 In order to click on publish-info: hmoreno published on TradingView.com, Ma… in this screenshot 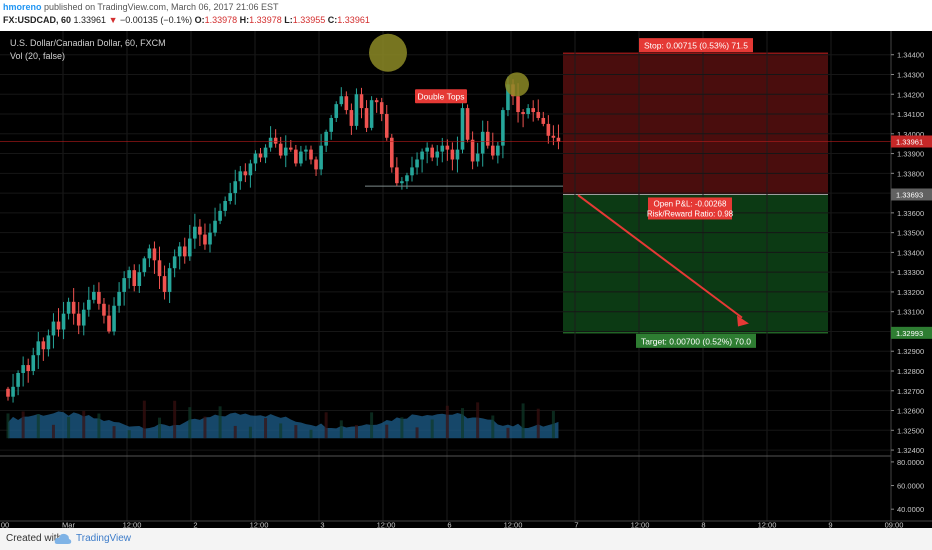, I will do `click(141, 7)`.